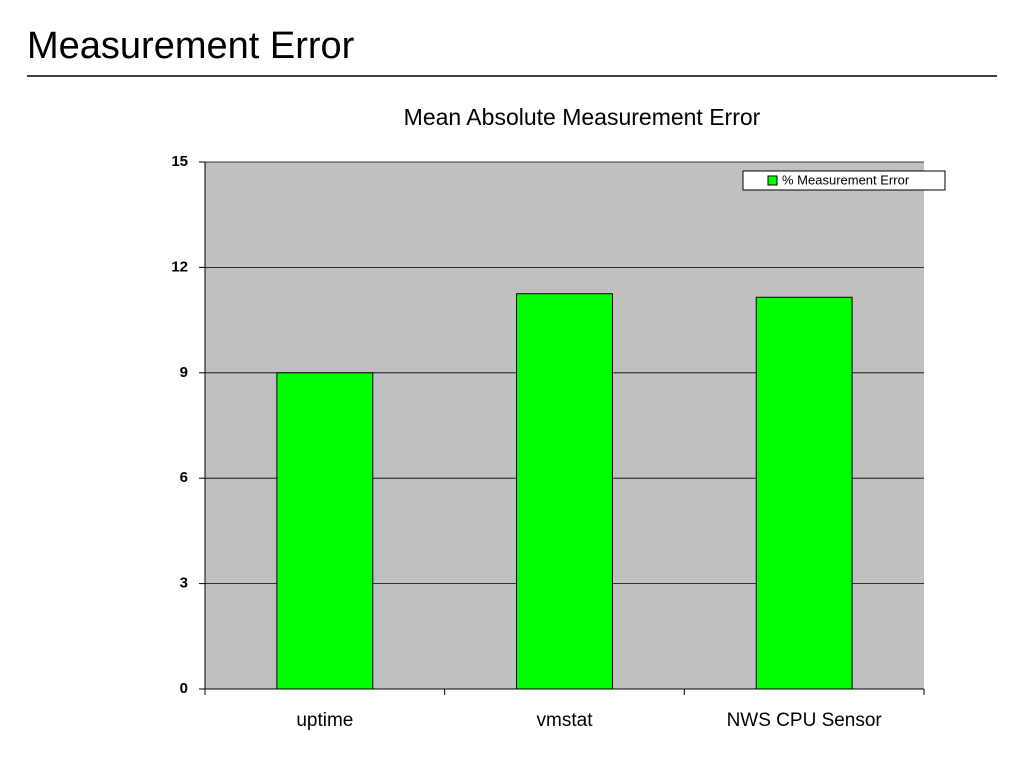 The height and width of the screenshot is (768, 1024). I want to click on y-tick-label: 6, so click(184, 477).